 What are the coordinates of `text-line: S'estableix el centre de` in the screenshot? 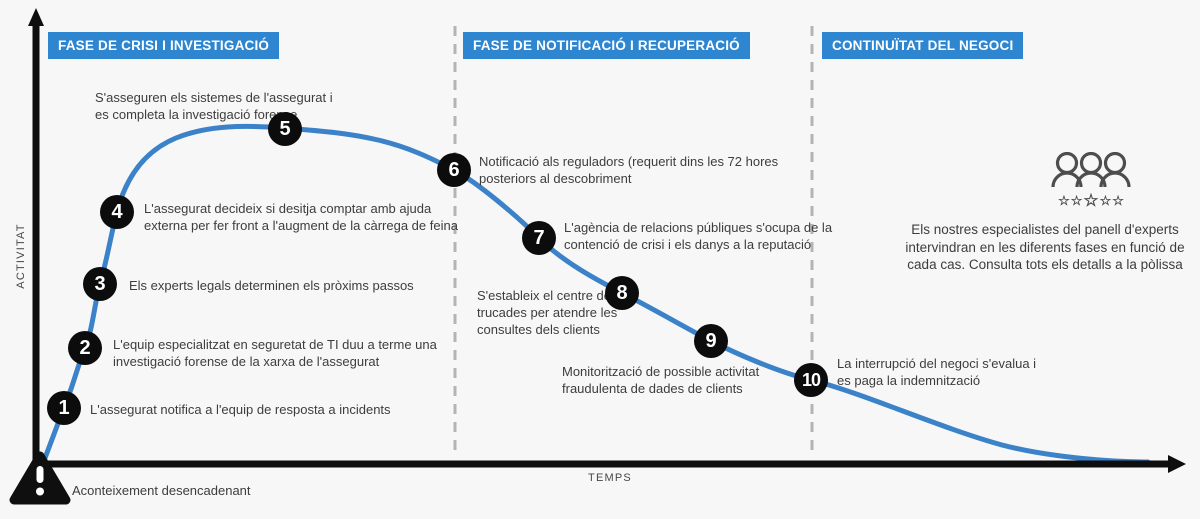 It's located at (544, 295).